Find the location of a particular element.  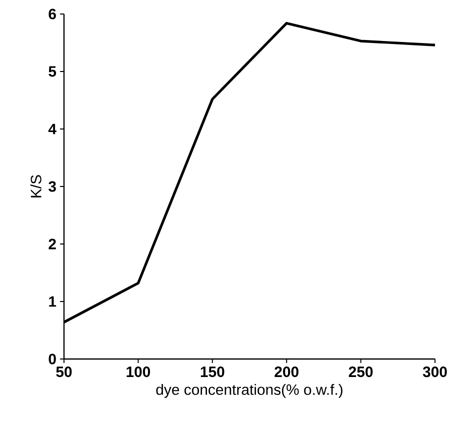

x-axis-title: dye concentrations(% o.w.f.) is located at coordinates (249, 391).